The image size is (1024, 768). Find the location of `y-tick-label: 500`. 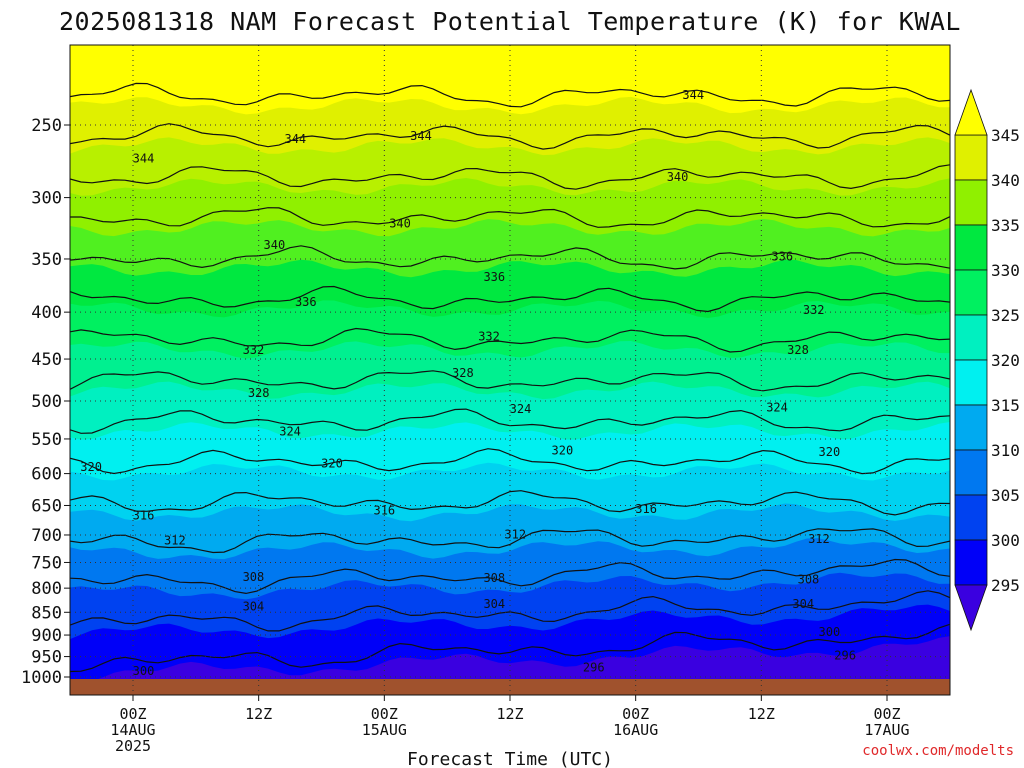

y-tick-label: 500 is located at coordinates (46, 402).